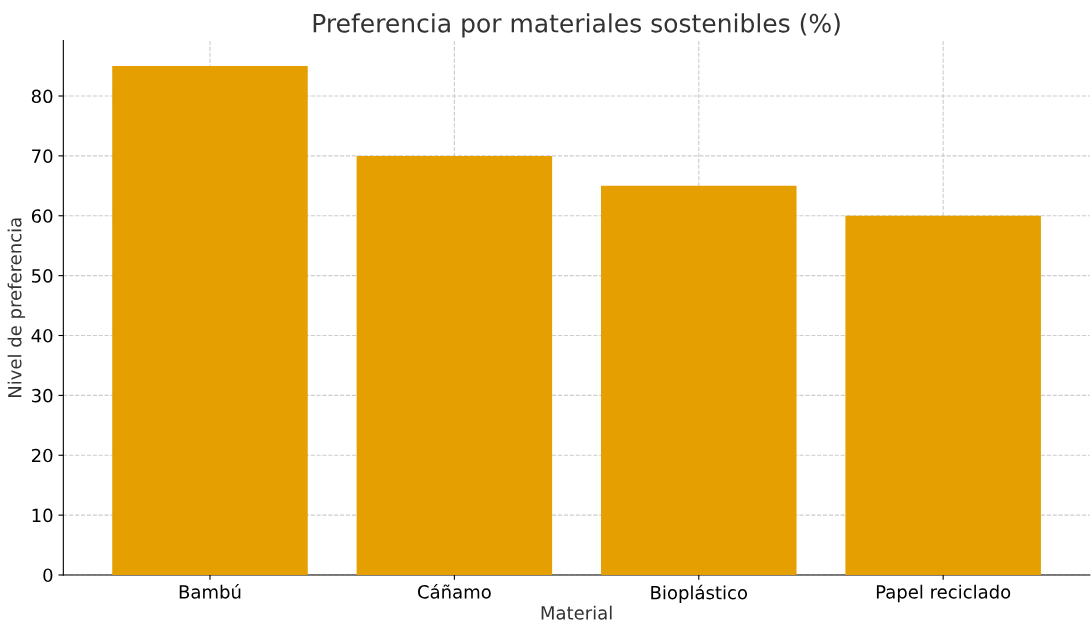 This screenshot has height=625, width=1092. I want to click on y-tick-label: 80, so click(42, 96).